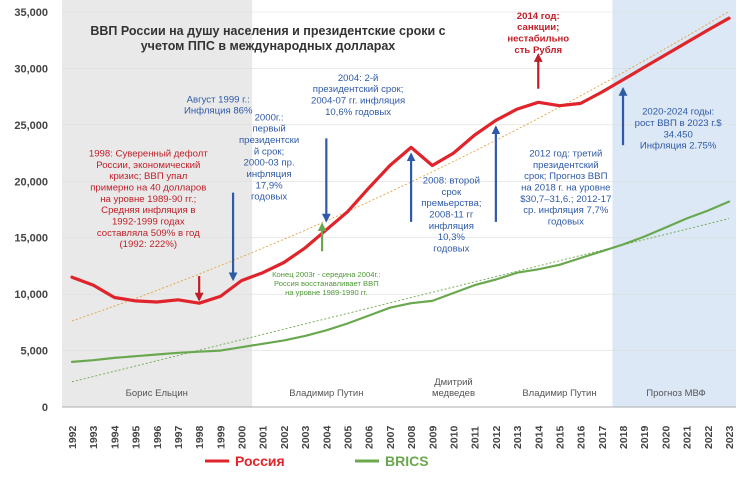 This screenshot has width=742, height=479. What do you see at coordinates (157, 393) in the screenshot?
I see `period-label: Борис Ельцин` at bounding box center [157, 393].